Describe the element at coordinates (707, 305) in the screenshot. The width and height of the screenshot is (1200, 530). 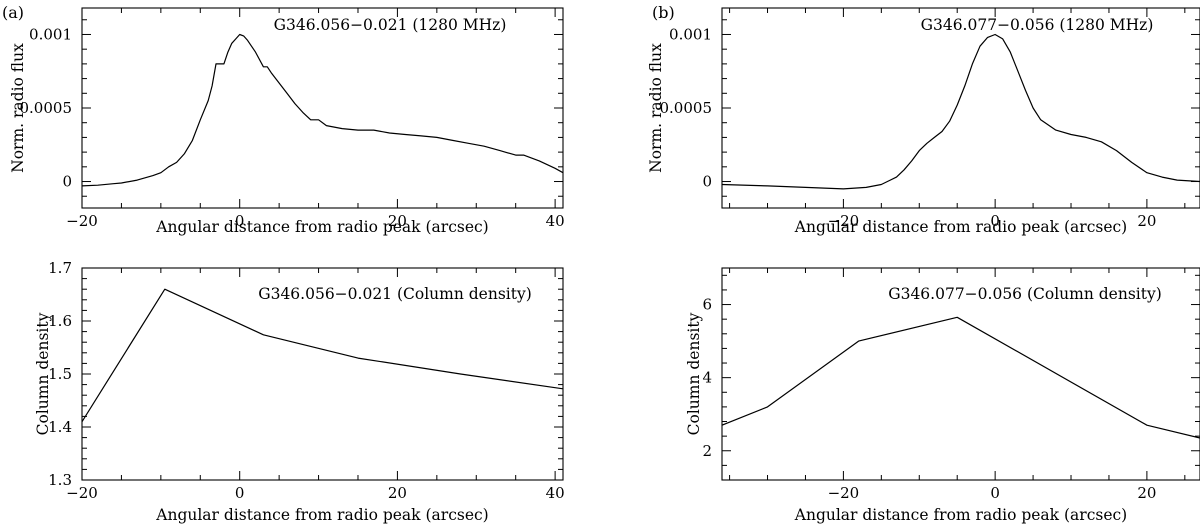
I see `y-tick-label: 6` at that location.